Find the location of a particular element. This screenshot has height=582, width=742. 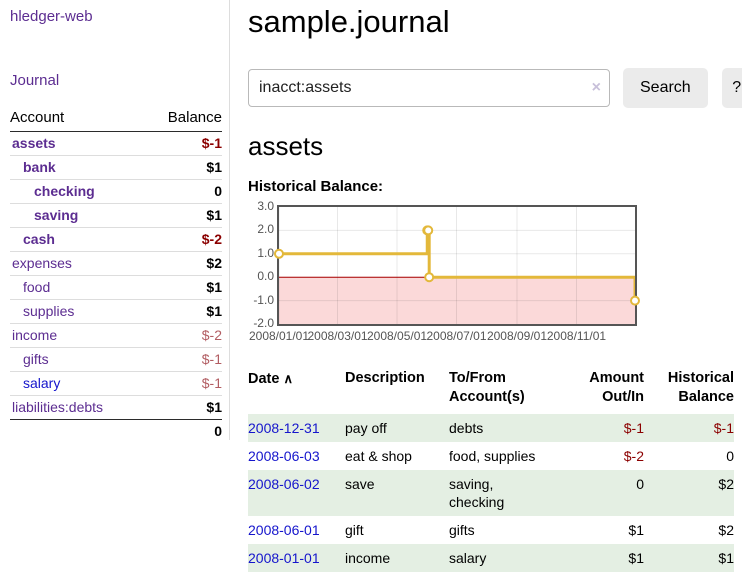

sidebar-item-liabilities-debts: liabilities:debts is located at coordinates (58, 407).